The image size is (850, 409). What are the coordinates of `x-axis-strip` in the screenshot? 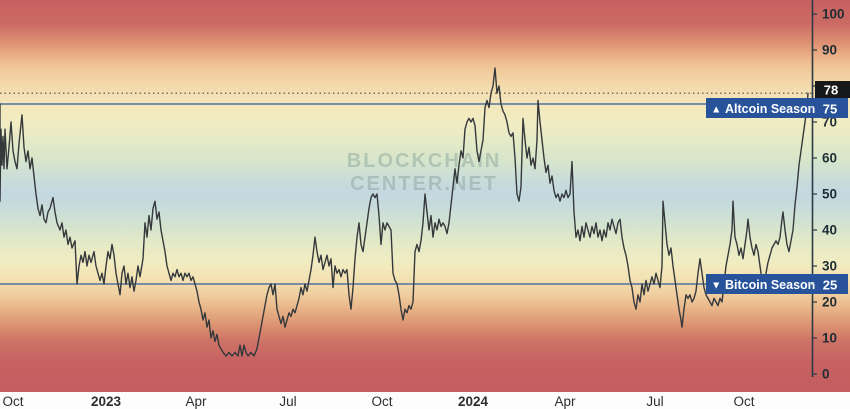 It's located at (425, 400).